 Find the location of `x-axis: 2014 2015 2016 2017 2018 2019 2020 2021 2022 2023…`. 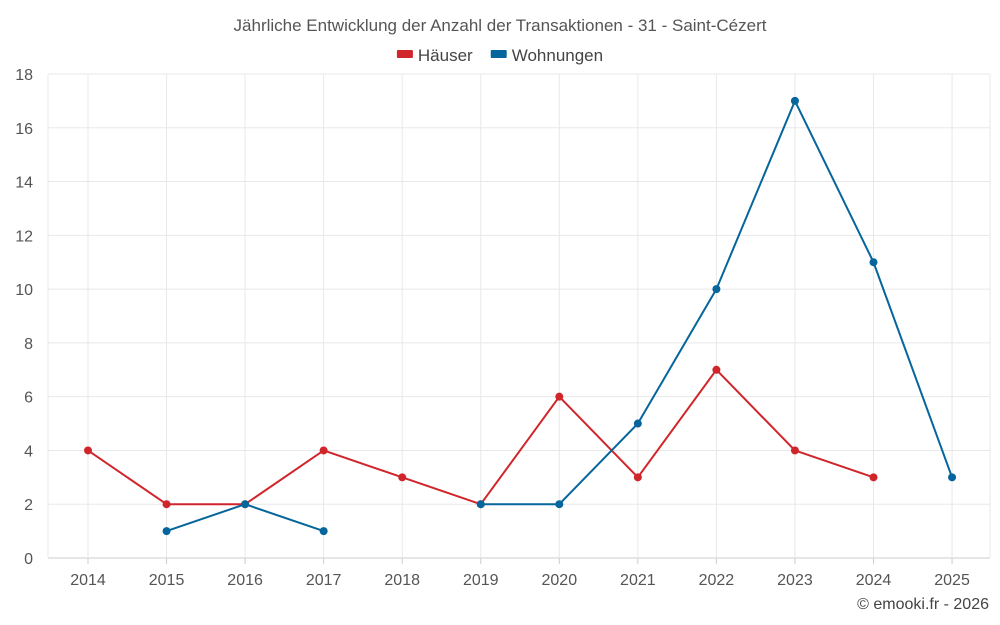

x-axis: 2014 2015 2016 2017 2018 2019 2020 2021 2022 2023… is located at coordinates (520, 573).